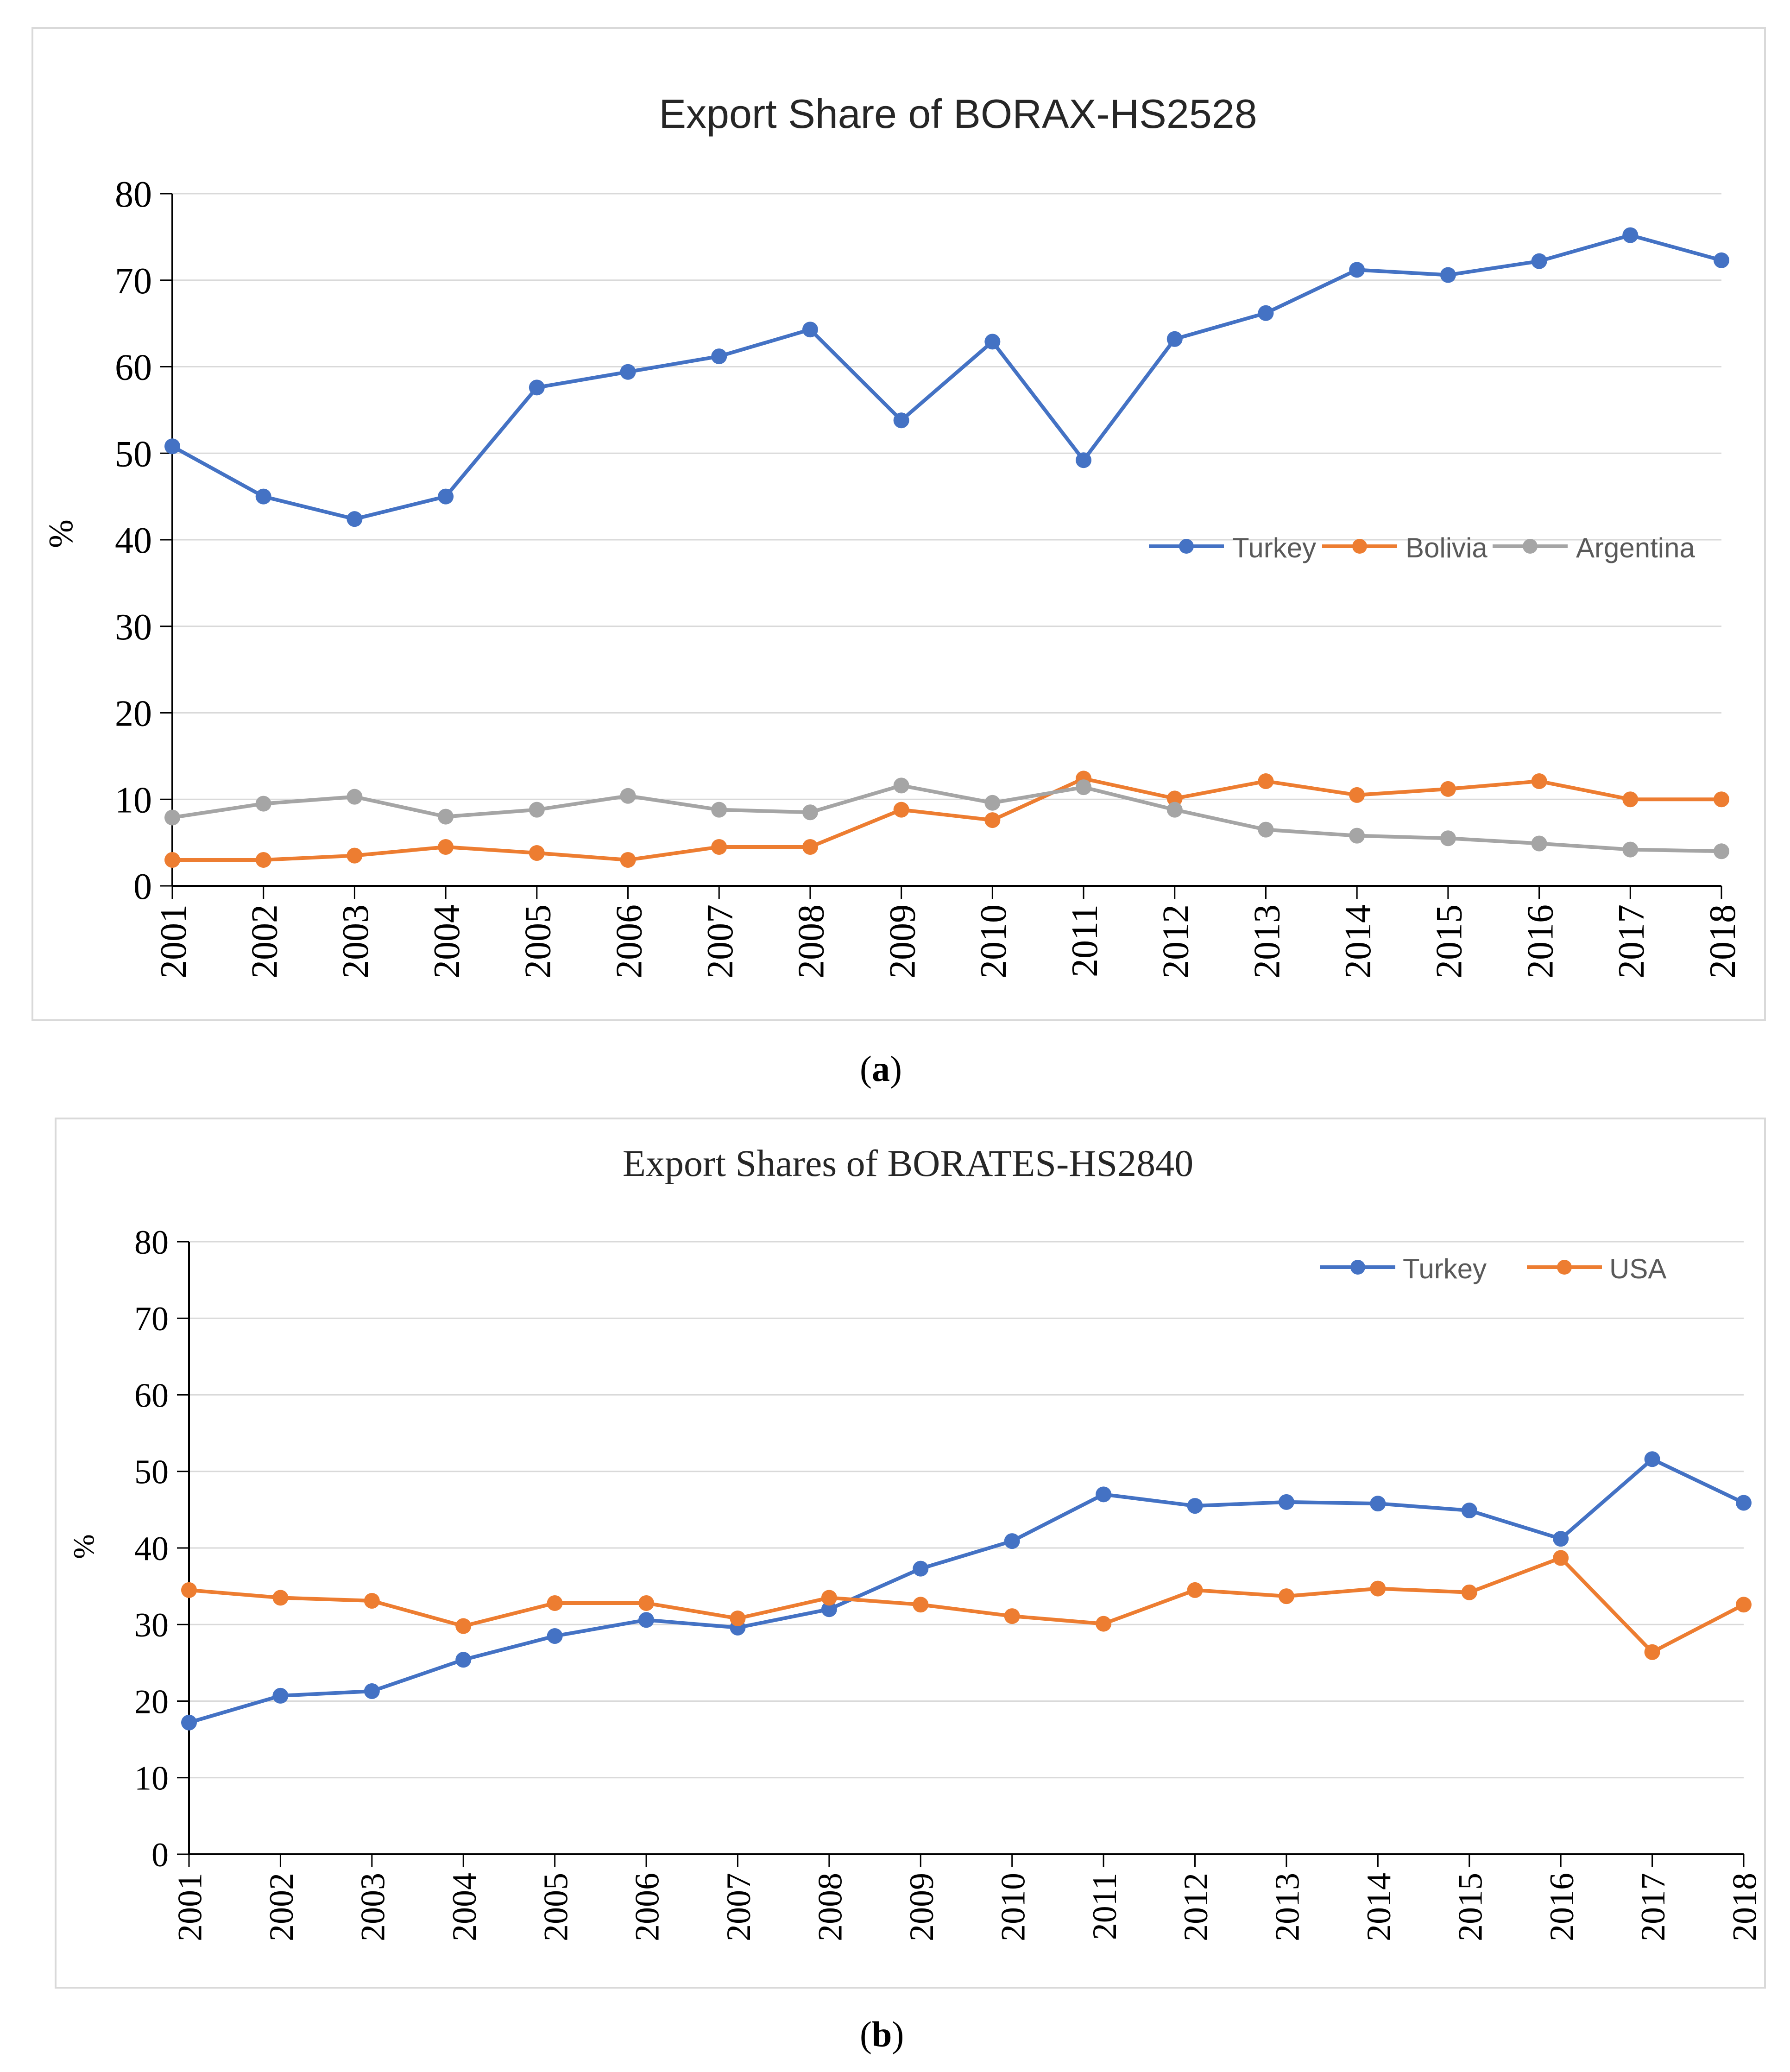 The width and height of the screenshot is (1790, 2072). Describe the element at coordinates (152, 1243) in the screenshot. I see `y-tick-label: 80` at that location.